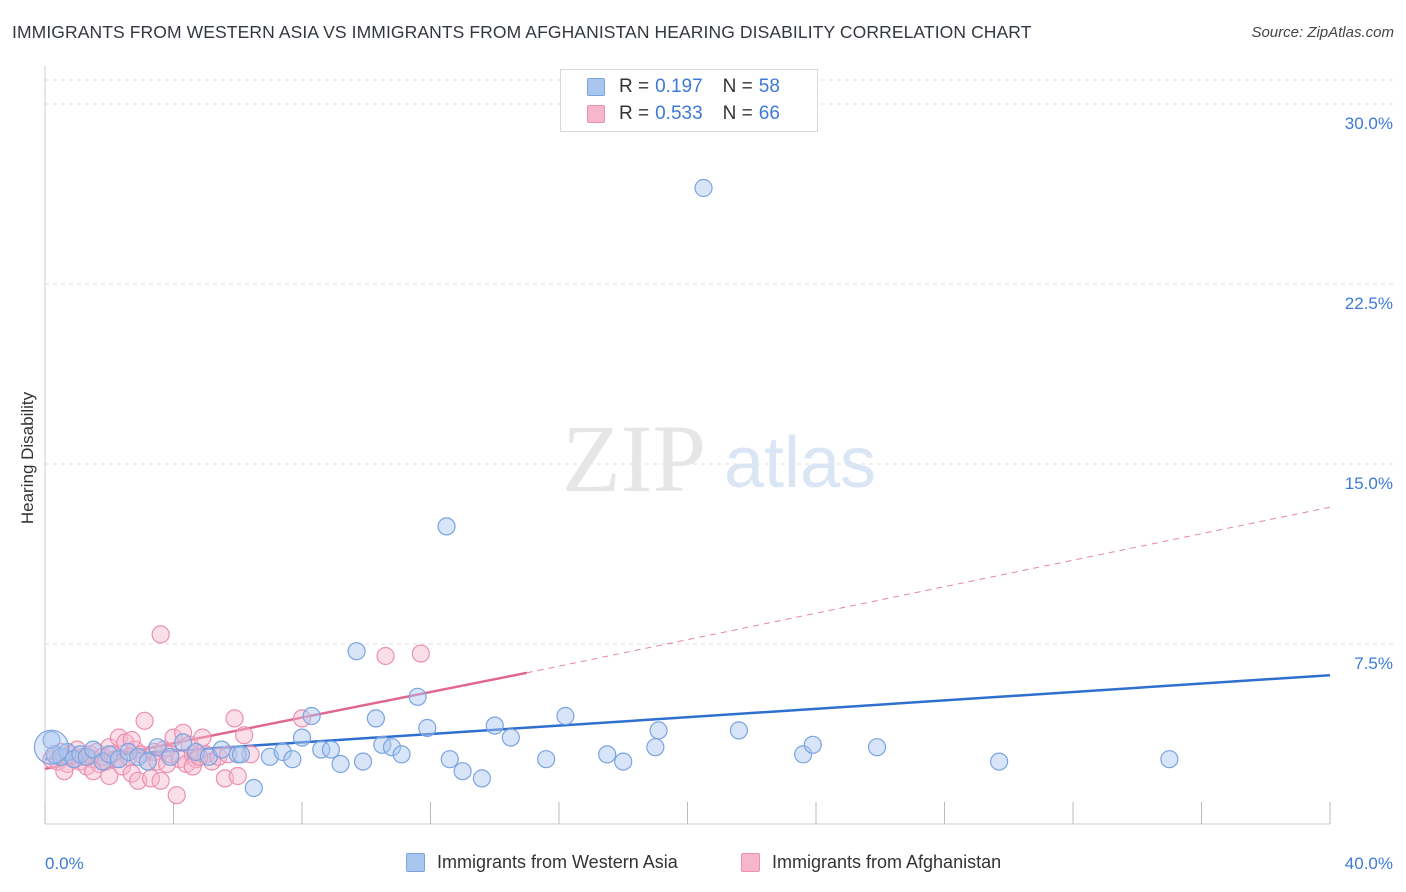  I want to click on legend-row-western-asia: R = 0.197 N = 58, so click(683, 87).